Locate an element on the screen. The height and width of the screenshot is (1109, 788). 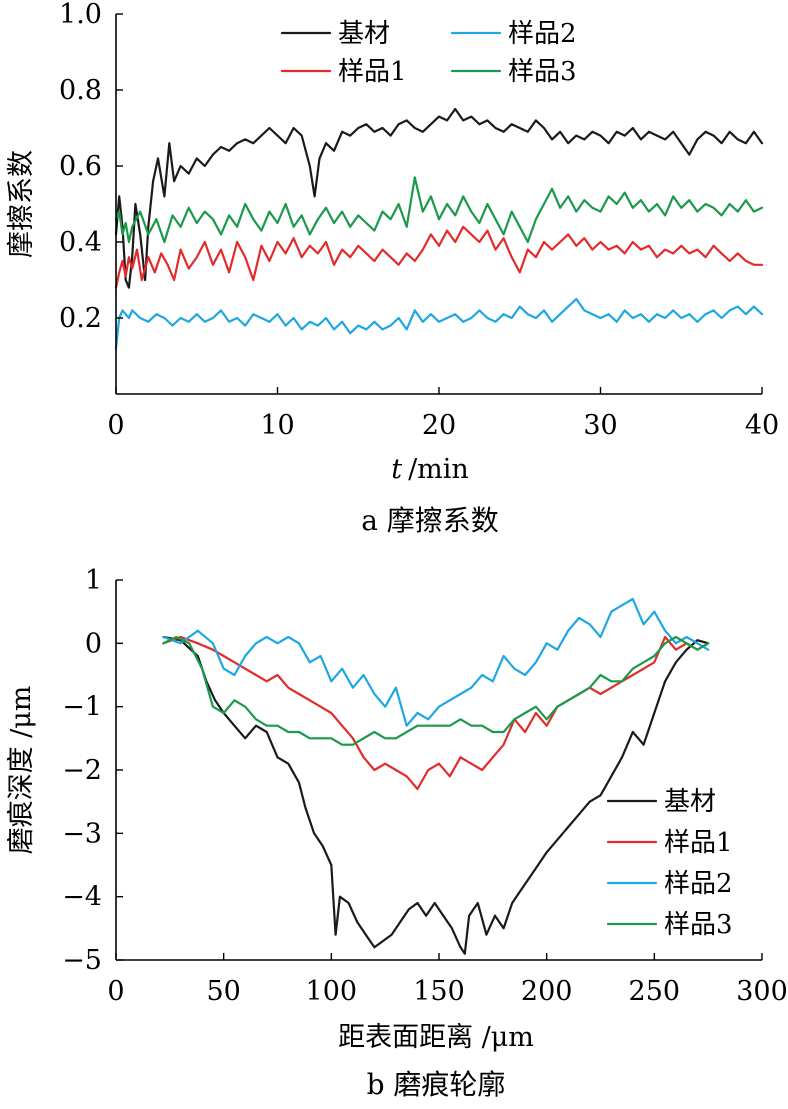
chart-a-ylabel: 摩擦系数 is located at coordinates (21, 204).